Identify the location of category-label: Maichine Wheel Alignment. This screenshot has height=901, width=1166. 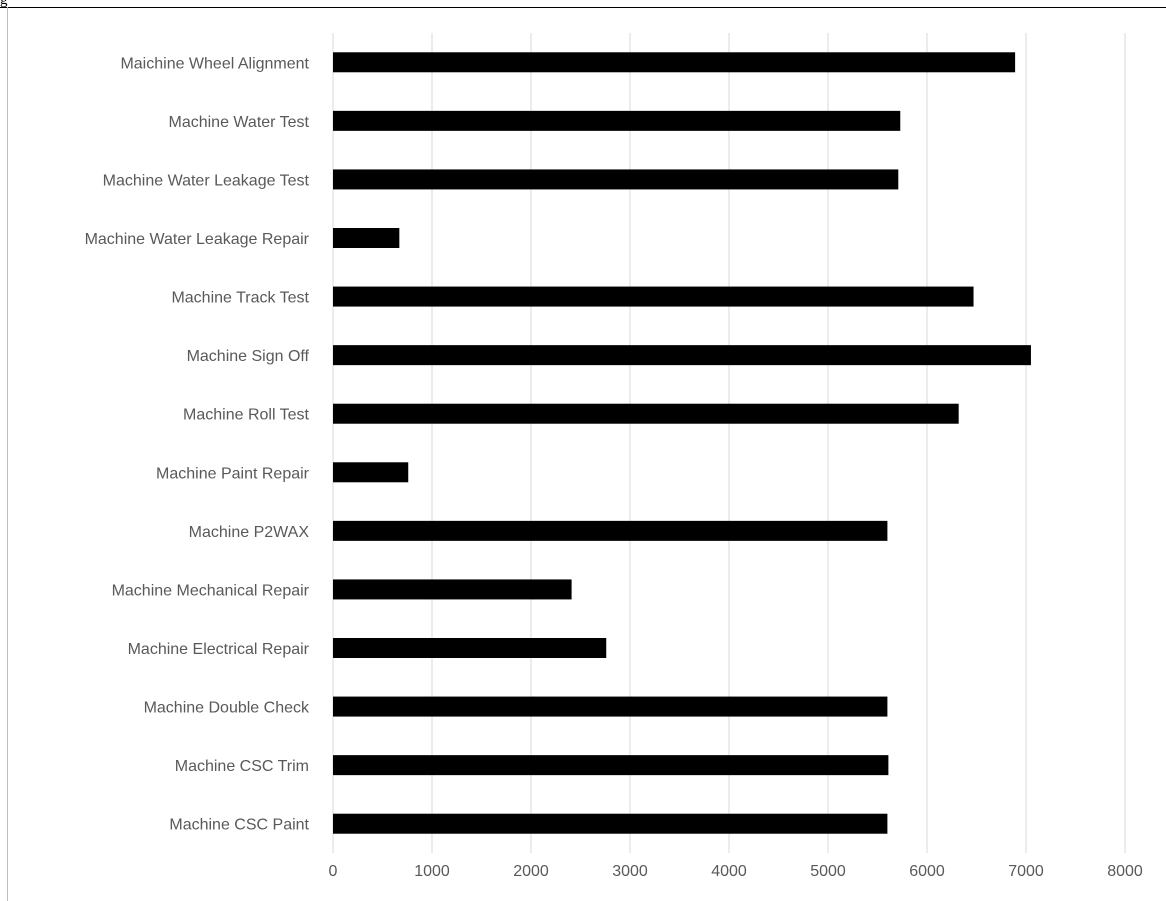
(214, 63).